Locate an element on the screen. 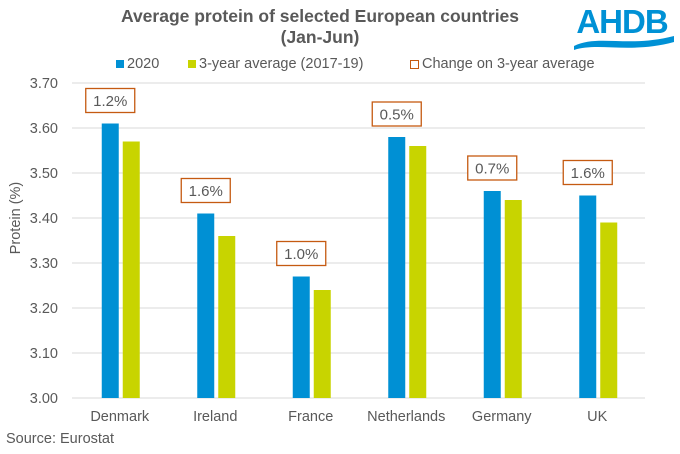  legend-item-3yr-average: 3-year average (2017-19) is located at coordinates (275, 64).